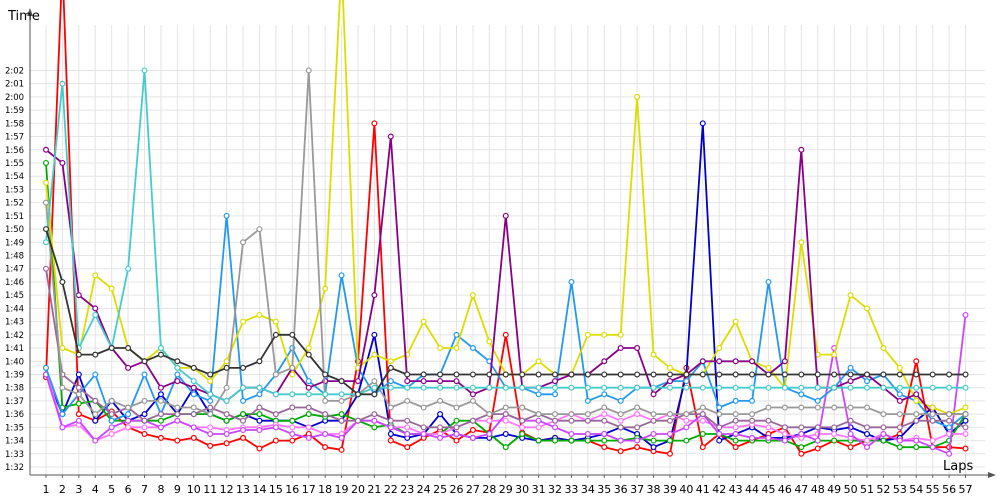  What do you see at coordinates (522, 489) in the screenshot?
I see `x-tick-label: 30` at bounding box center [522, 489].